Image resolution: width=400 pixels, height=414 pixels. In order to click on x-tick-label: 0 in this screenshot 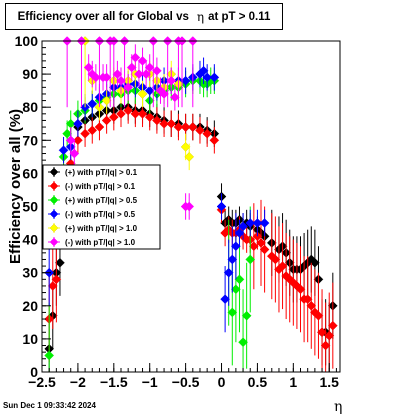, I will do `click(222, 382)`.